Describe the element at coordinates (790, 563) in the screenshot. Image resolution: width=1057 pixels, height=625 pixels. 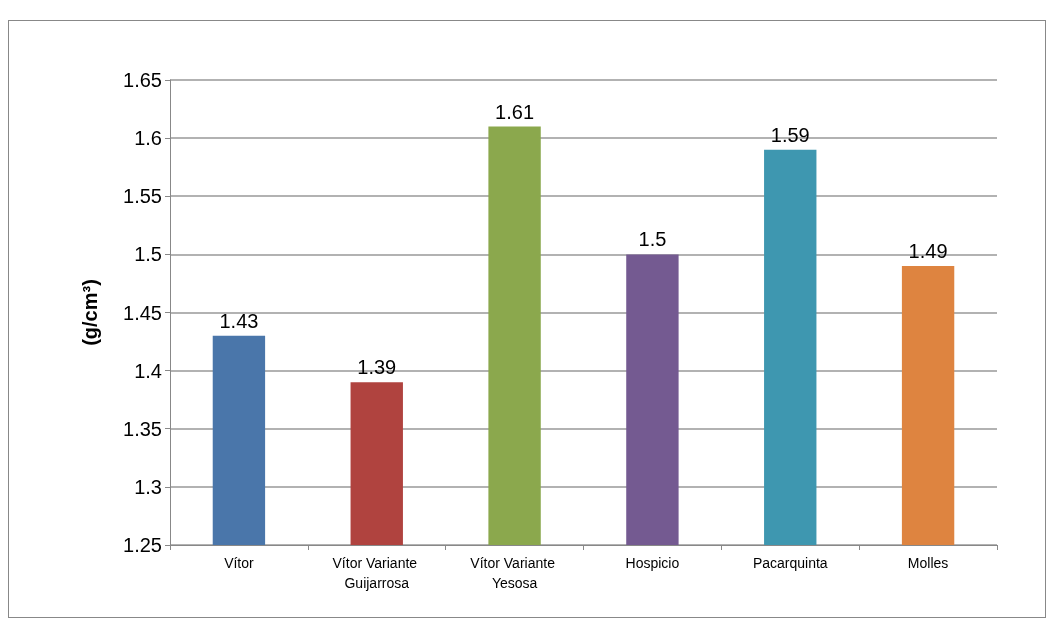
I see `x-tick-label: Pacarquinta` at that location.